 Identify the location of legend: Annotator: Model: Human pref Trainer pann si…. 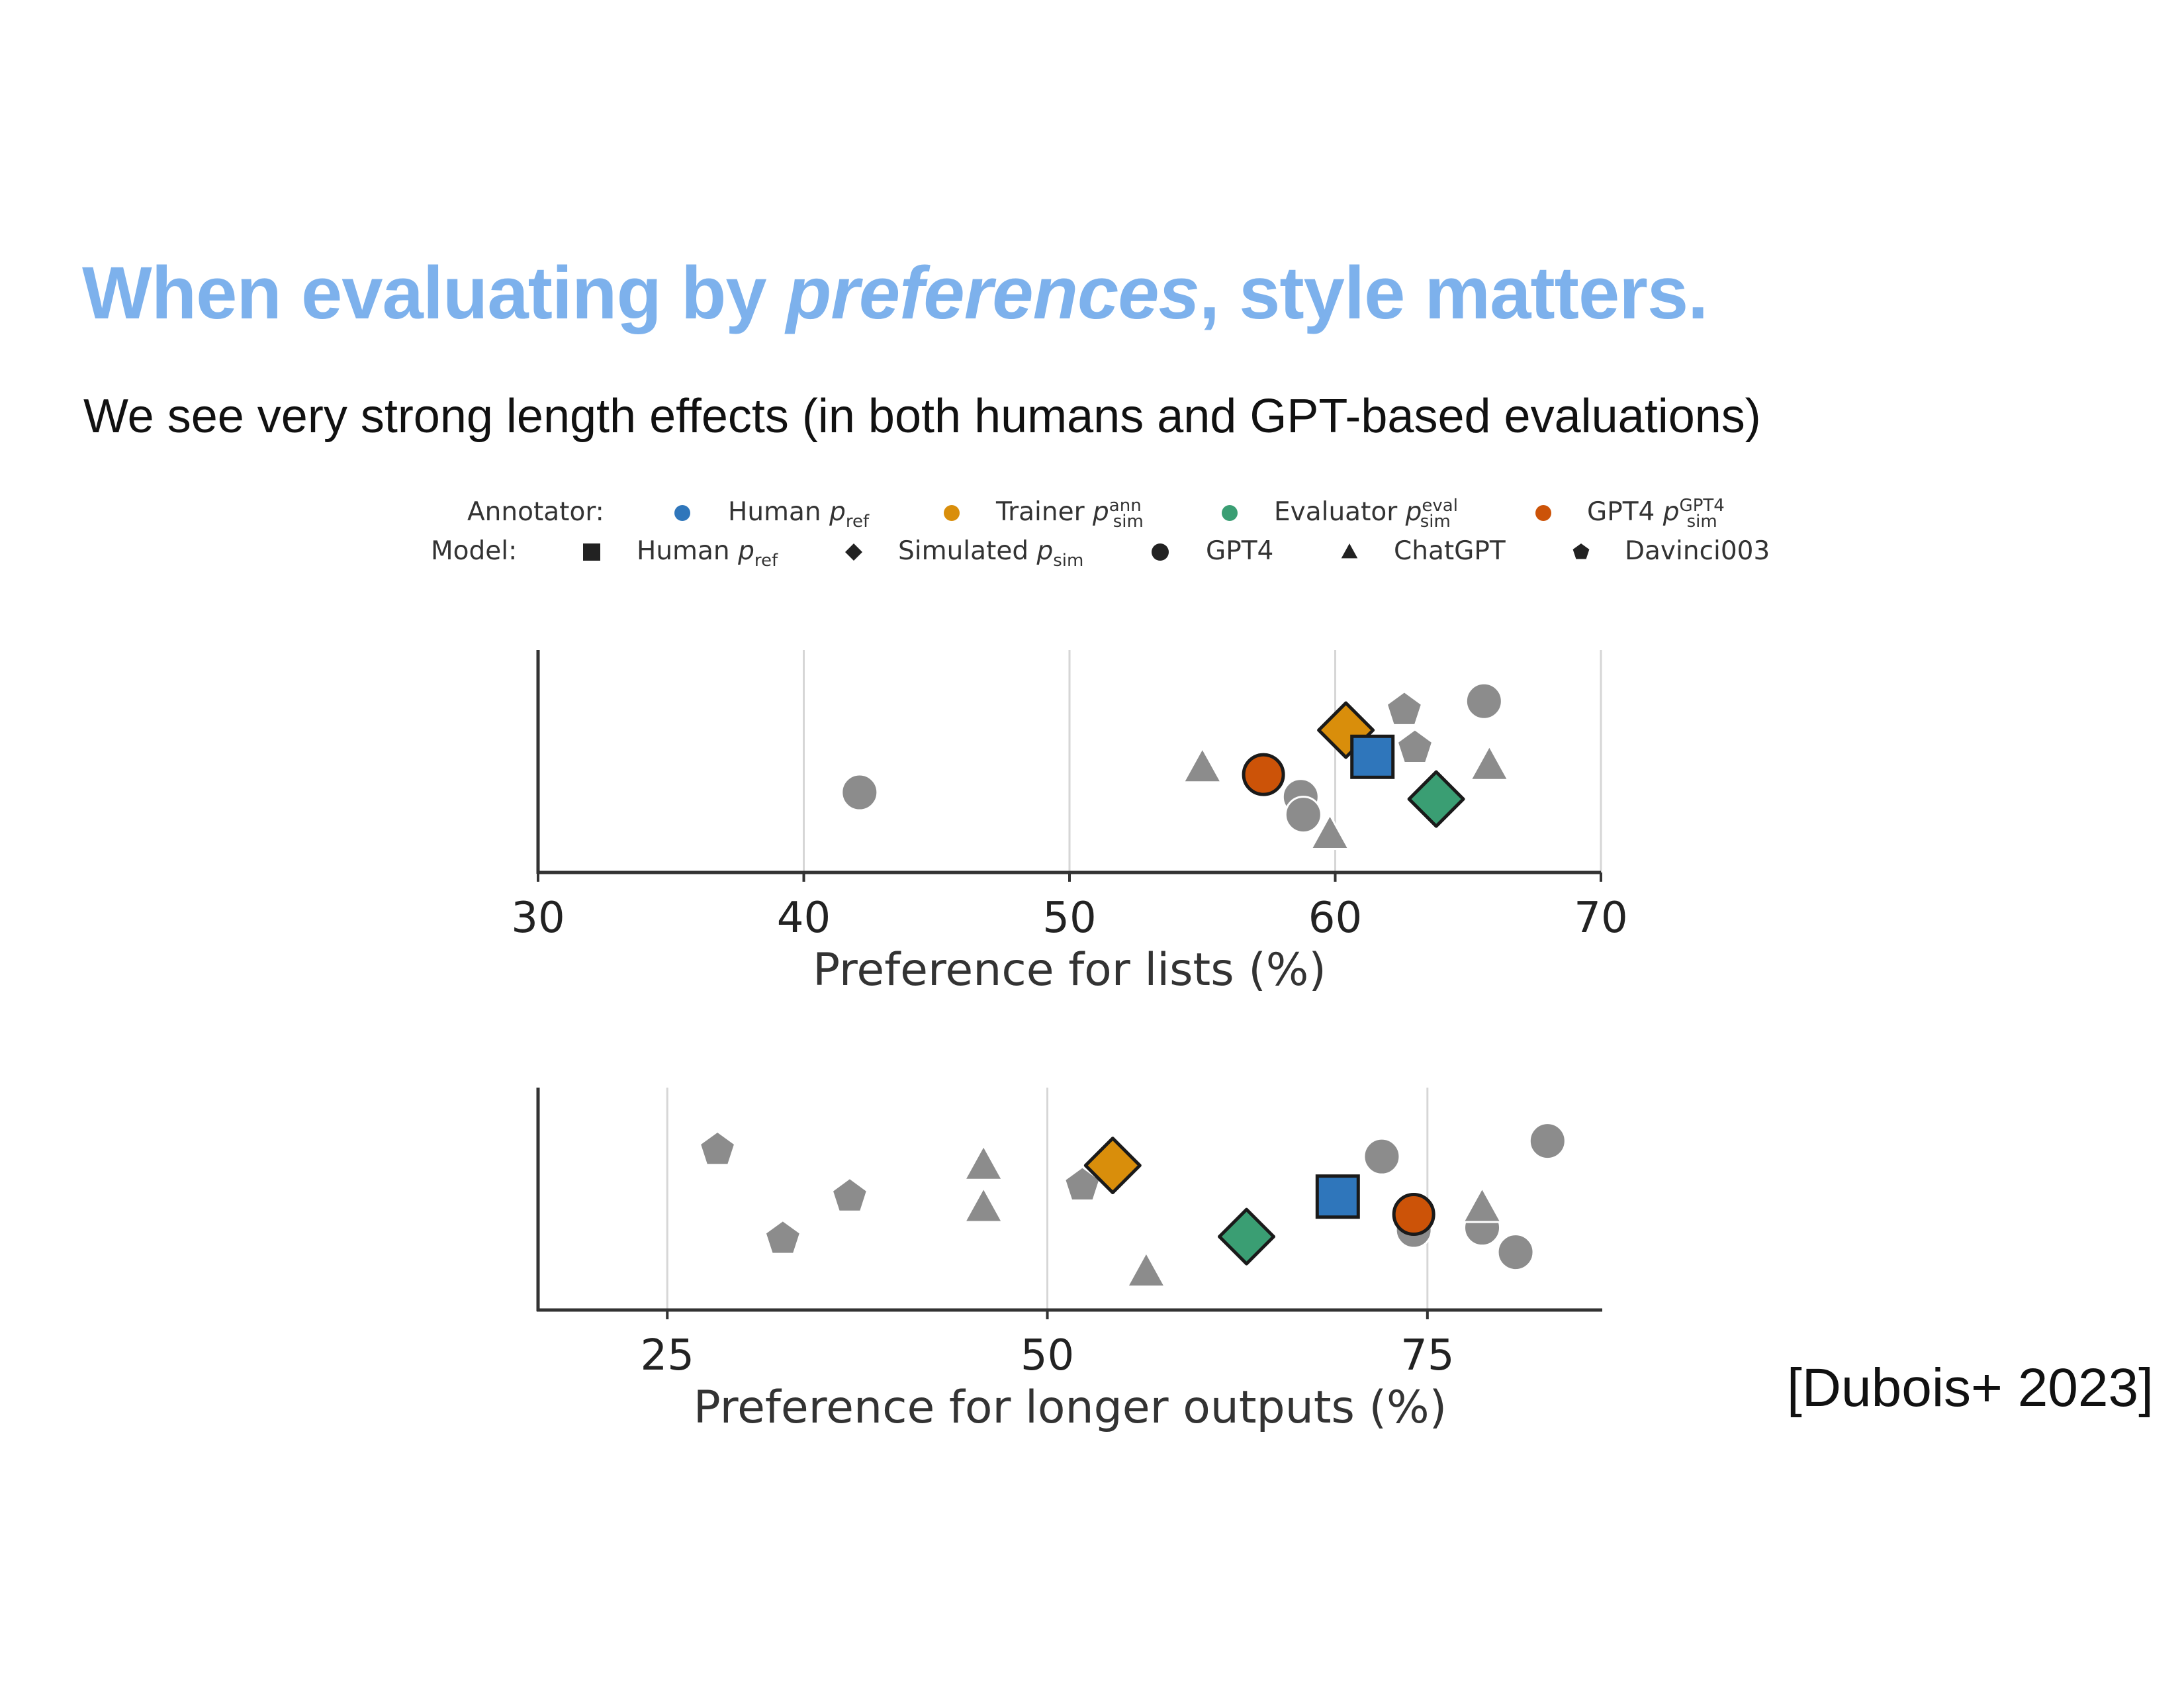
(1100, 533).